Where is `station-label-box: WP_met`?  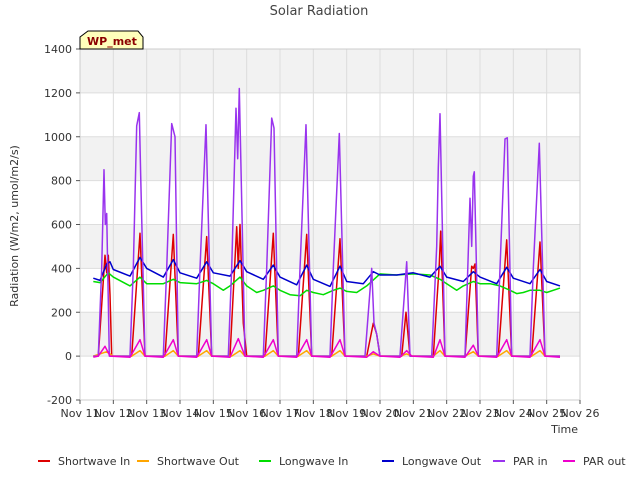
station-label-box: WP_met is located at coordinates (111, 40).